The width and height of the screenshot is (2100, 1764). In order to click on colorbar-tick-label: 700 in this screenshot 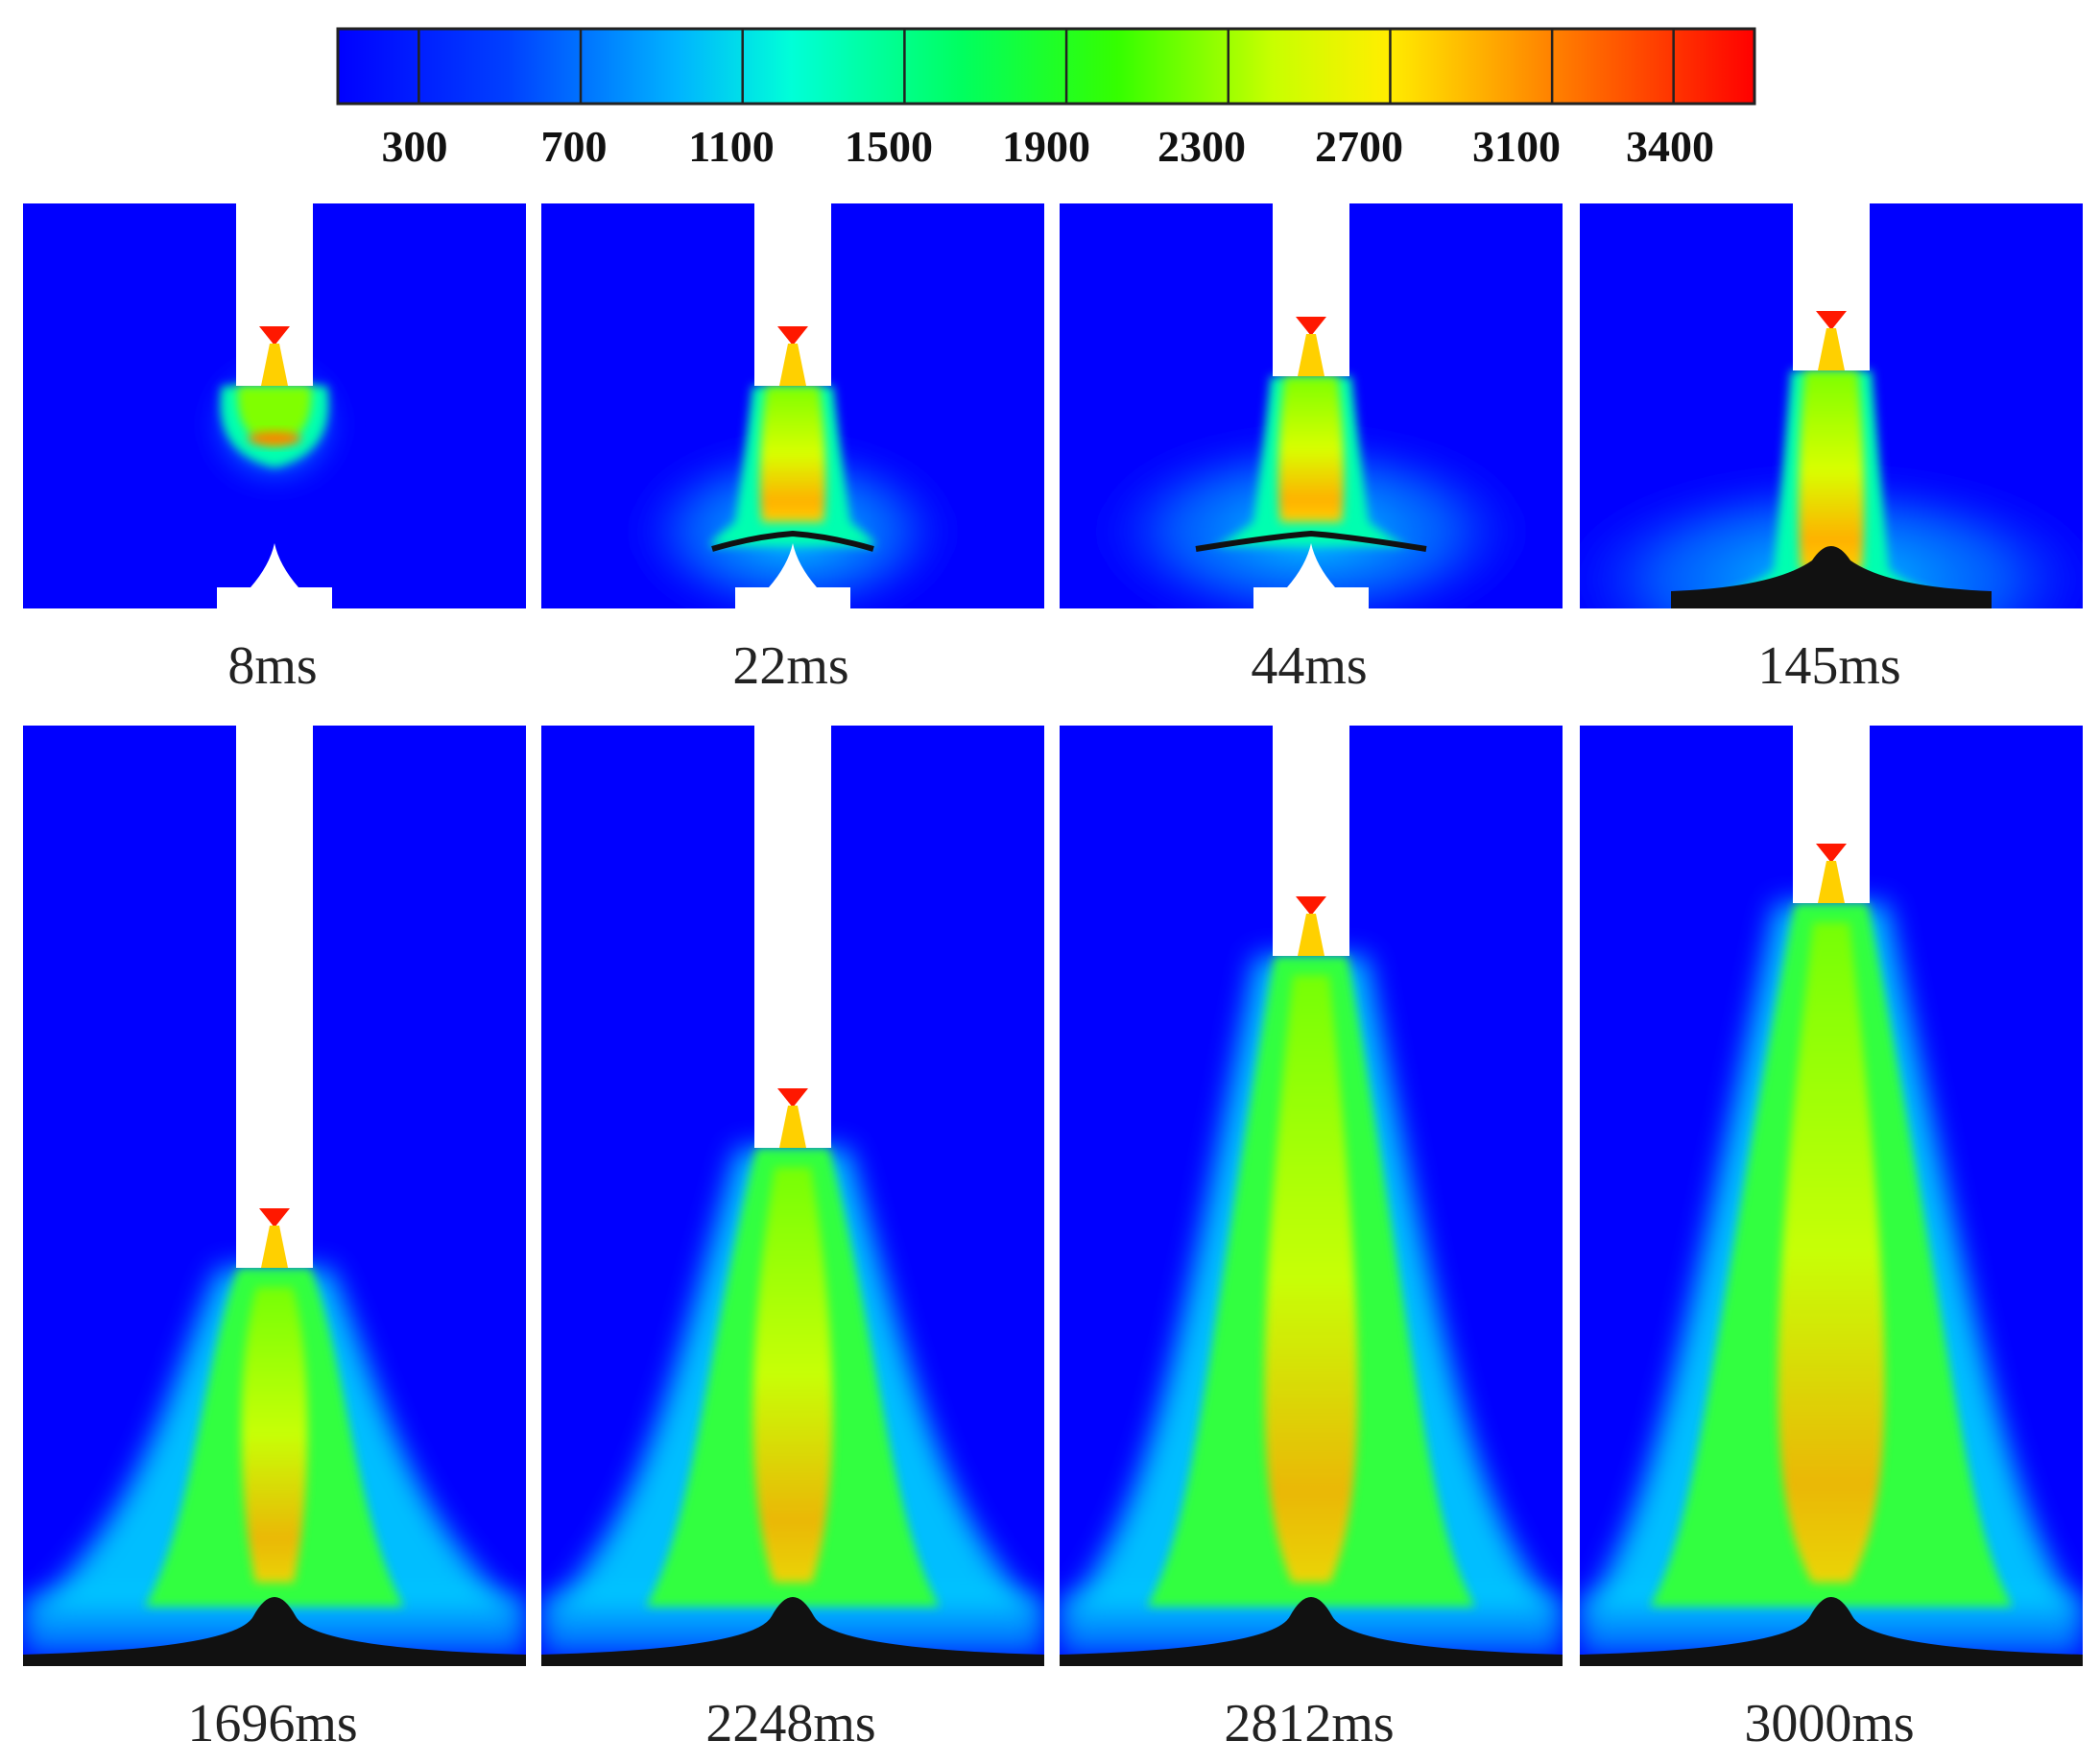, I will do `click(574, 146)`.